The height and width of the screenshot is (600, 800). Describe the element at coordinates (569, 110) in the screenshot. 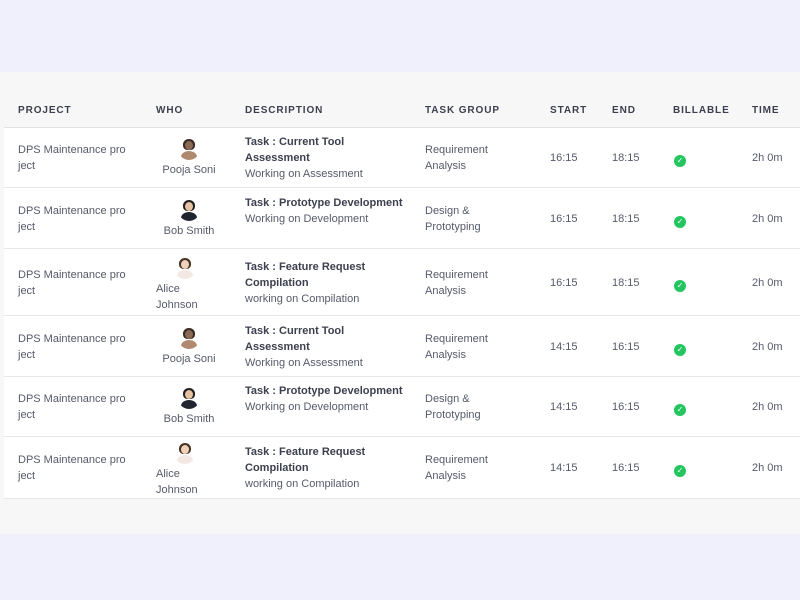

I see `header-start: START` at that location.